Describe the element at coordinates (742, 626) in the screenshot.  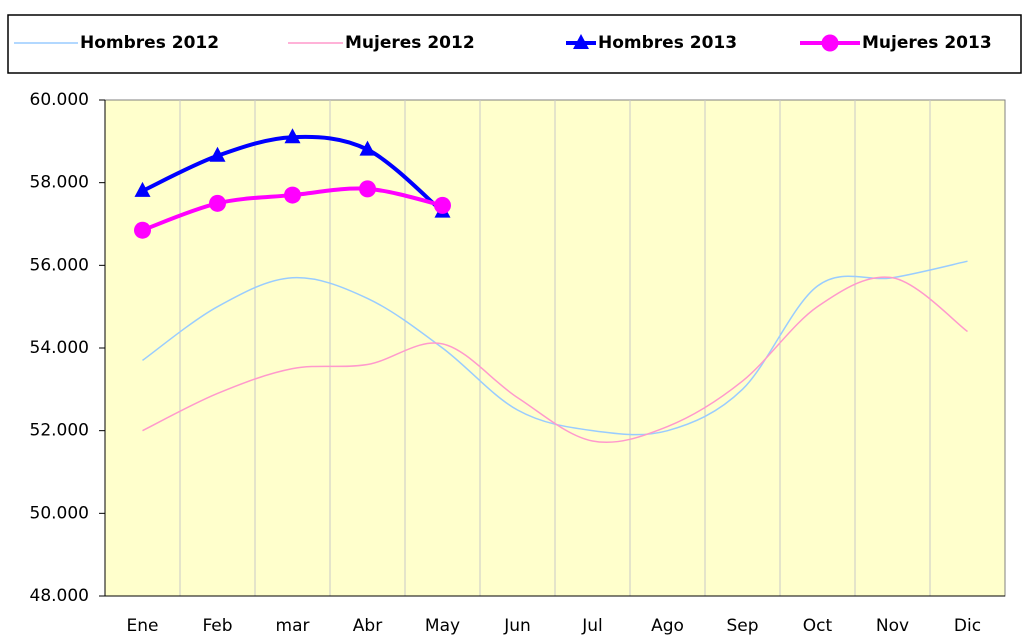
I see `x-tick-label: Sep` at that location.